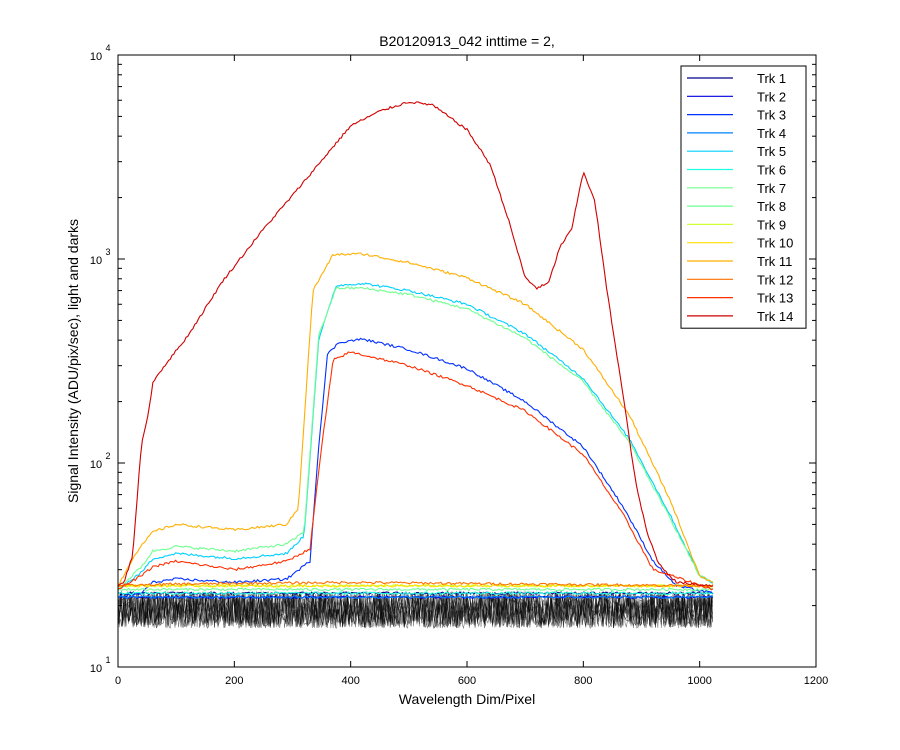  Describe the element at coordinates (771, 151) in the screenshot. I see `legend-label: Trk 5` at that location.